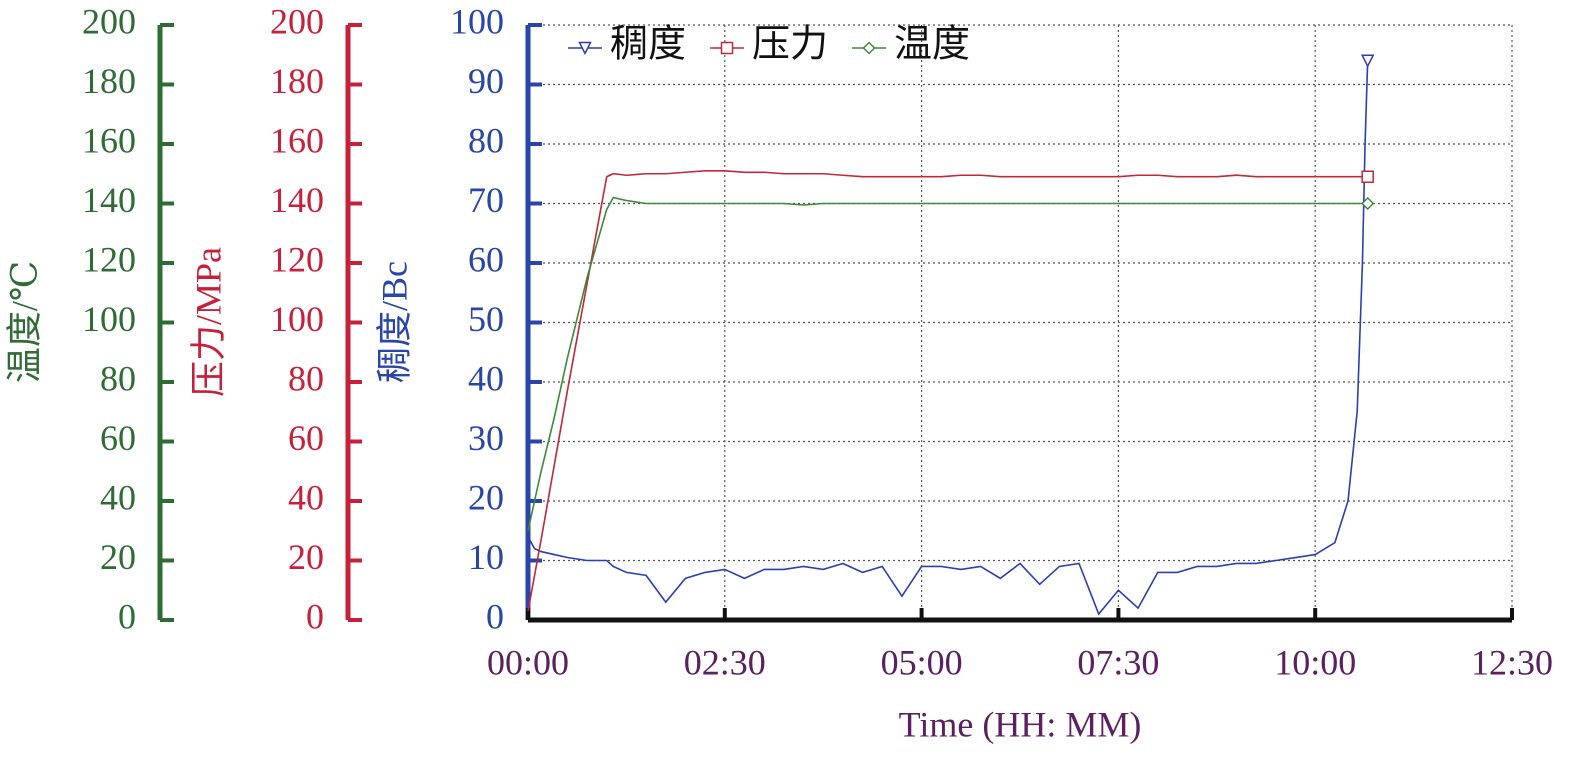 The height and width of the screenshot is (760, 1575). I want to click on legend-label: 温度, so click(932, 45).